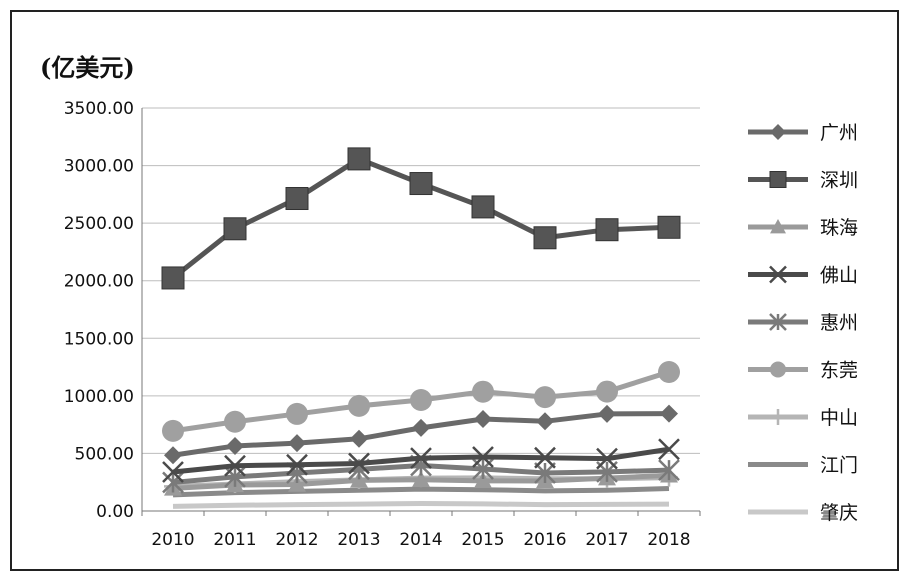  Describe the element at coordinates (115, 512) in the screenshot. I see `y-tick-label: 0.00` at that location.